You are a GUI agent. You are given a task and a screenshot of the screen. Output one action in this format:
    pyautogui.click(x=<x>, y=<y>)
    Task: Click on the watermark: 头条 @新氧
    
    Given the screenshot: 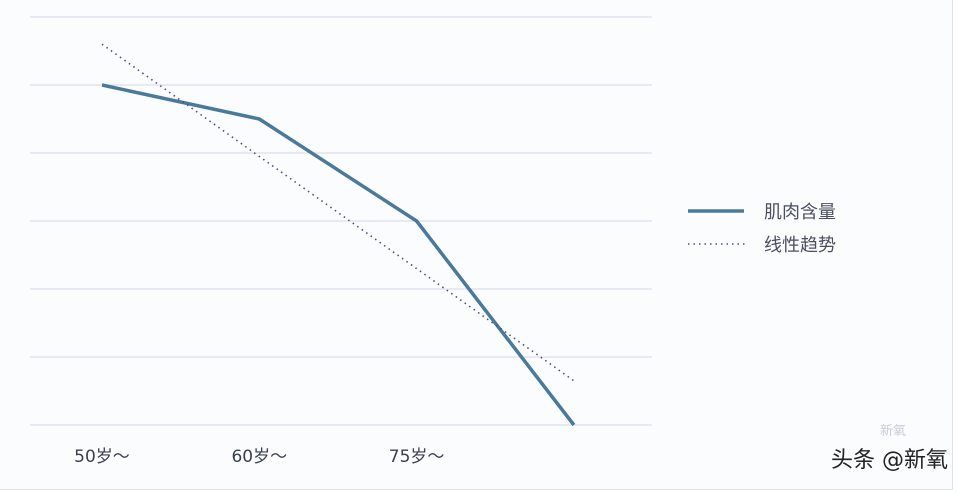 What is the action you would take?
    pyautogui.click(x=889, y=460)
    